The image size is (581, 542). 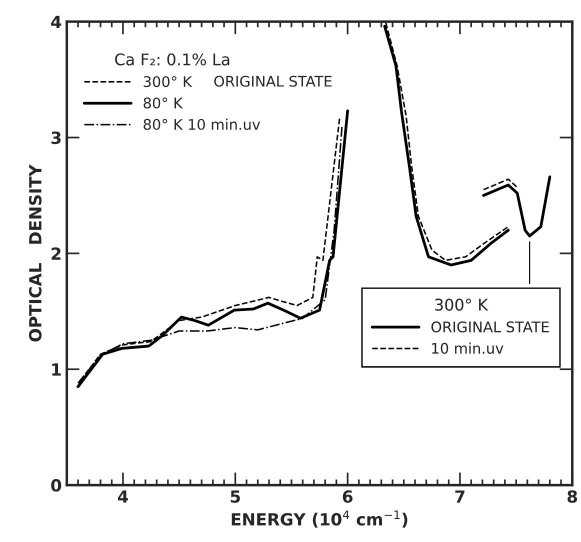 I want to click on y-tick-label: 3, so click(x=56, y=137).